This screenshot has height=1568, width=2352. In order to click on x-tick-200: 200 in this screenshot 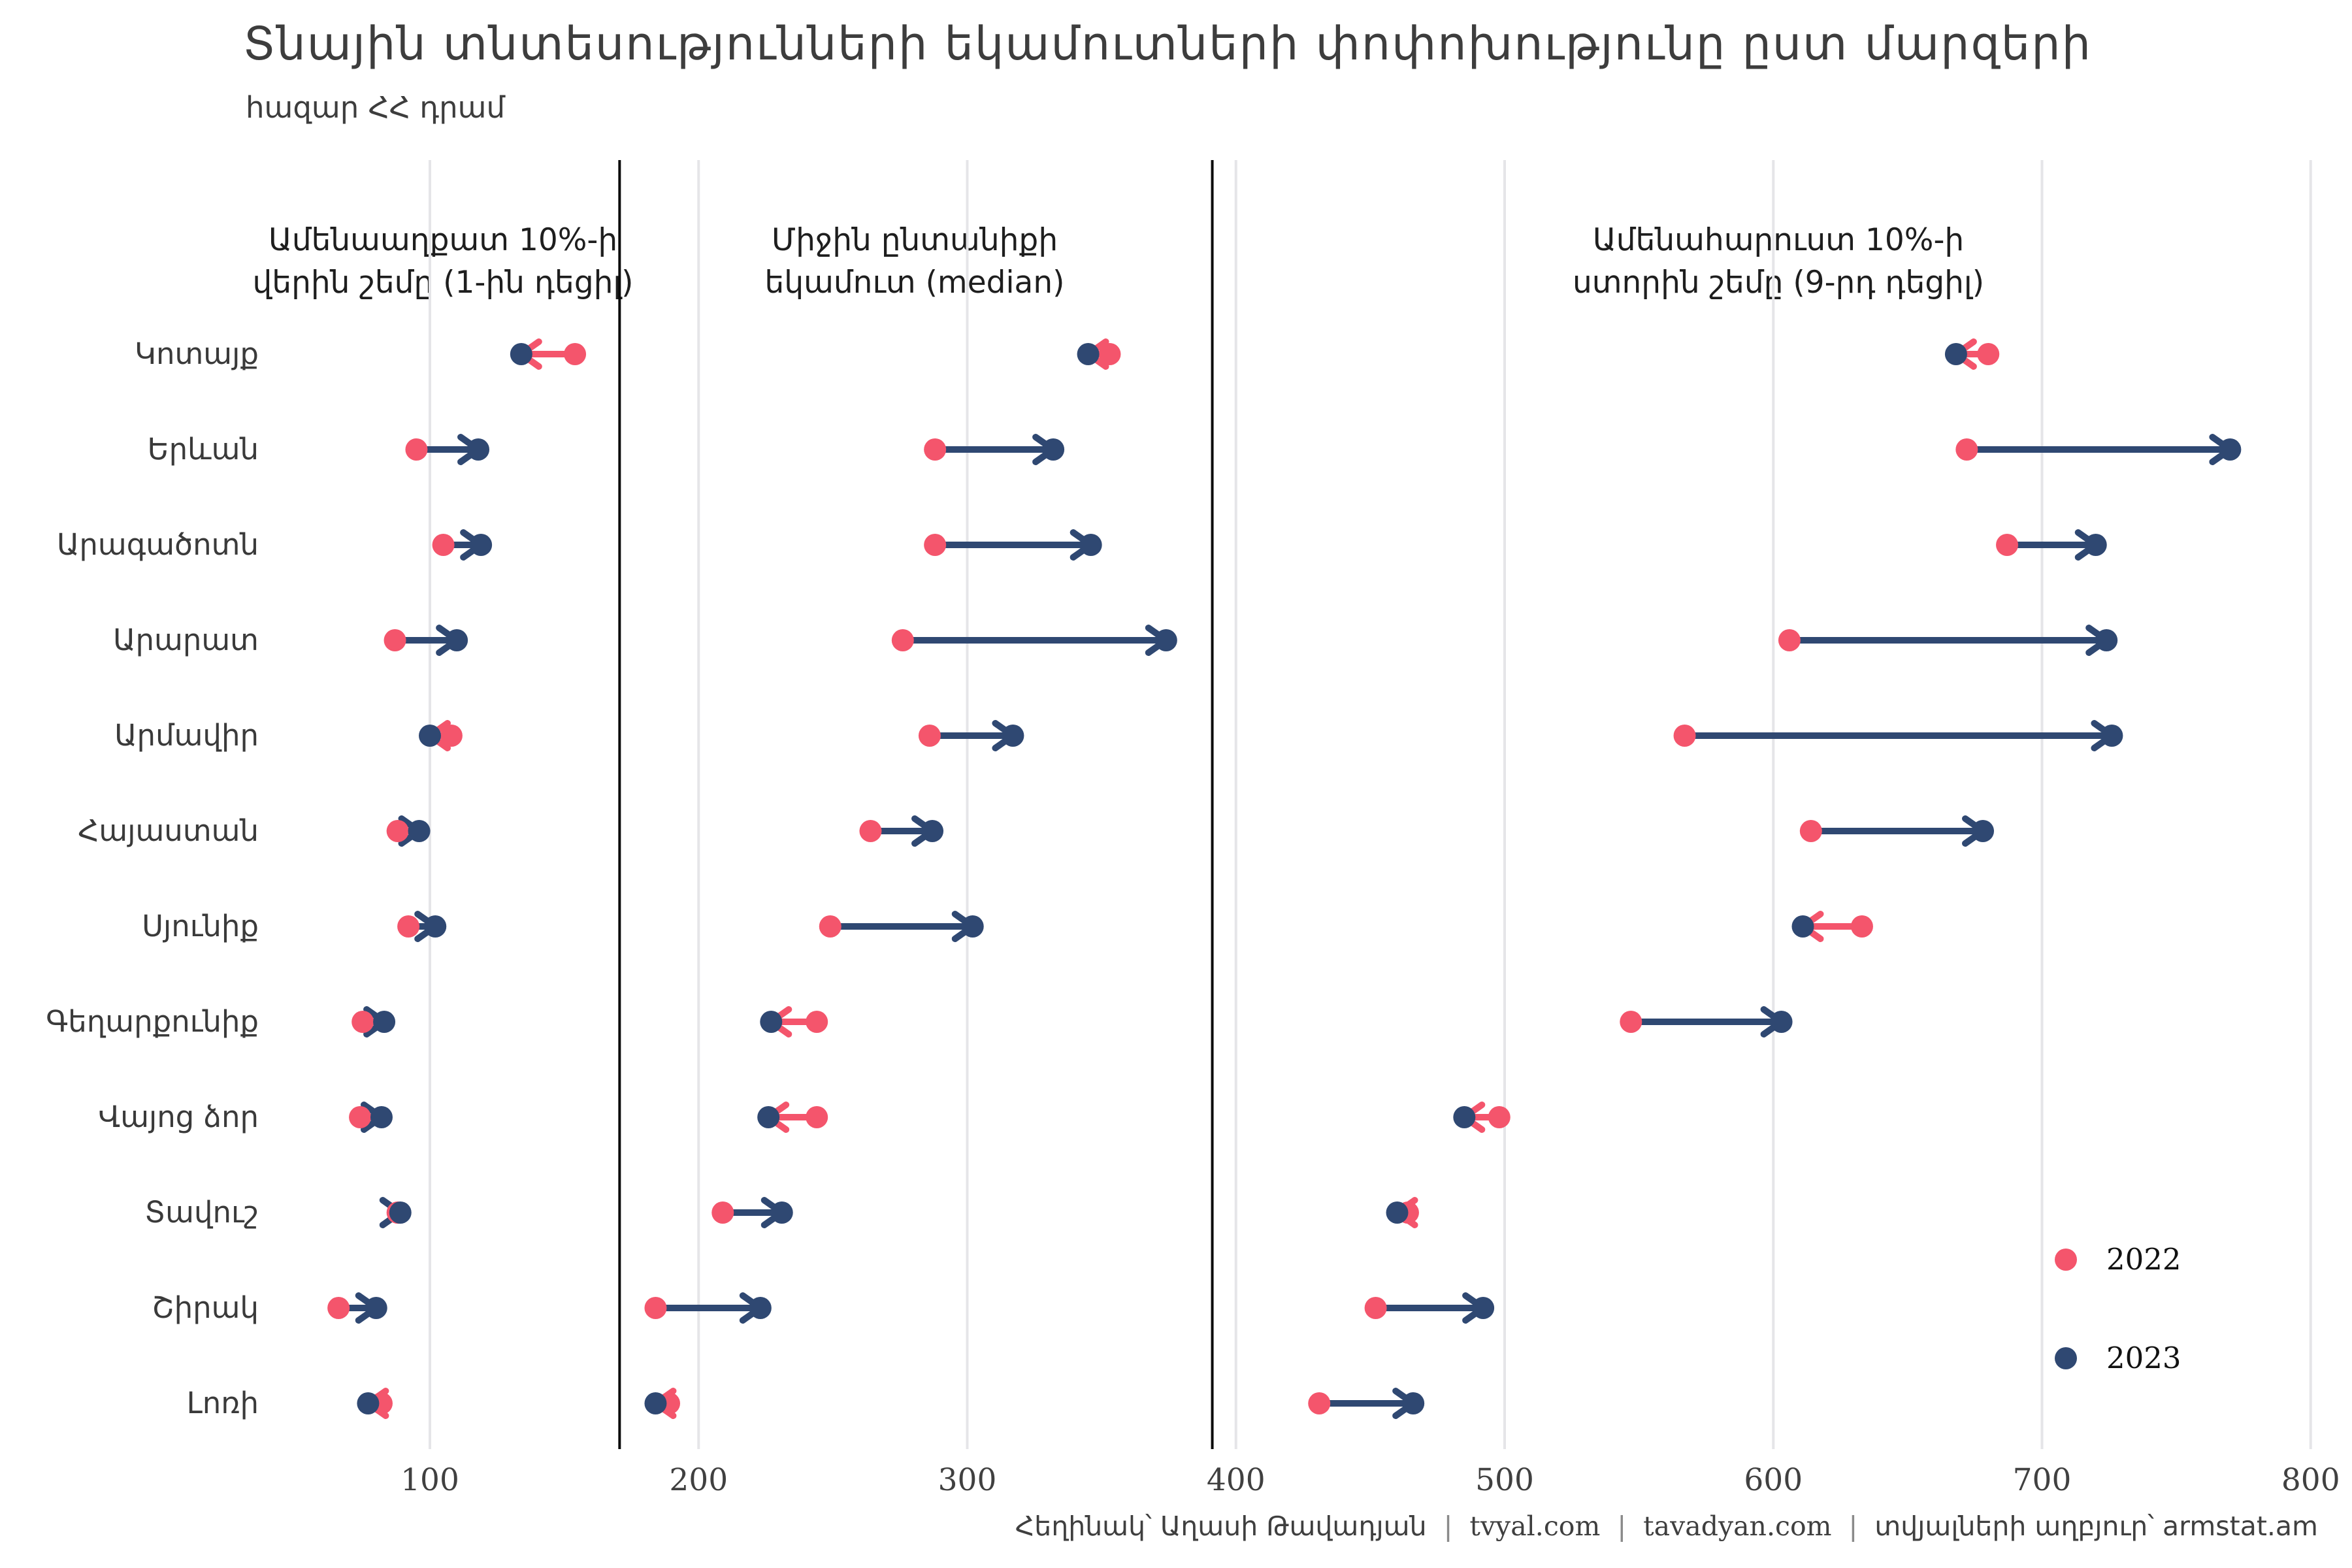, I will do `click(698, 1480)`.